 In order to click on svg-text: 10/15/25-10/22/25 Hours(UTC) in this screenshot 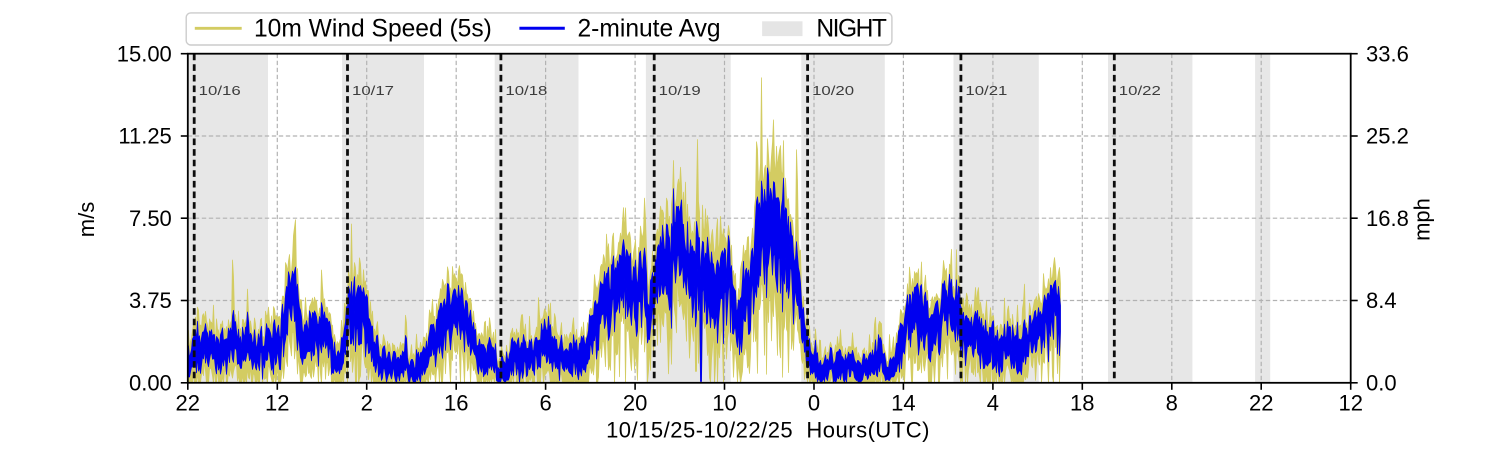, I will do `click(768, 430)`.